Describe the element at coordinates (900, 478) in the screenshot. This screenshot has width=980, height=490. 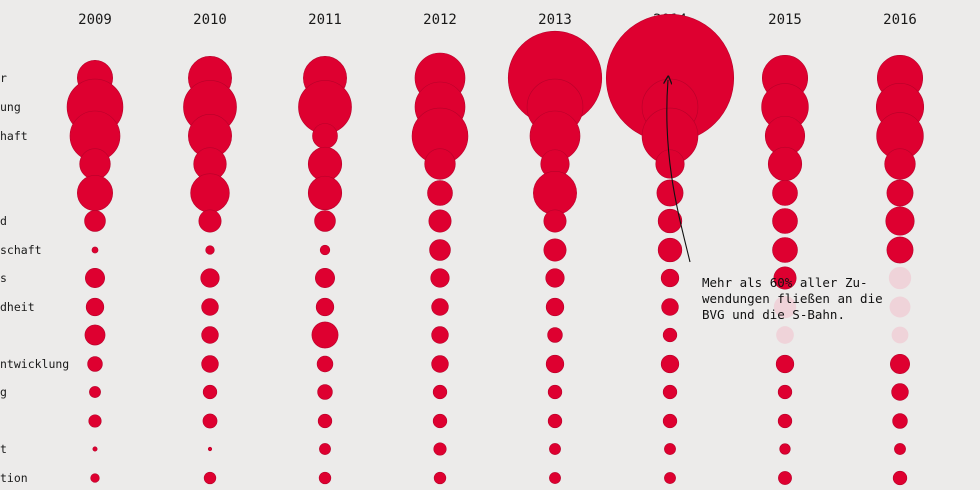
I see `bubble-2016-row14` at that location.